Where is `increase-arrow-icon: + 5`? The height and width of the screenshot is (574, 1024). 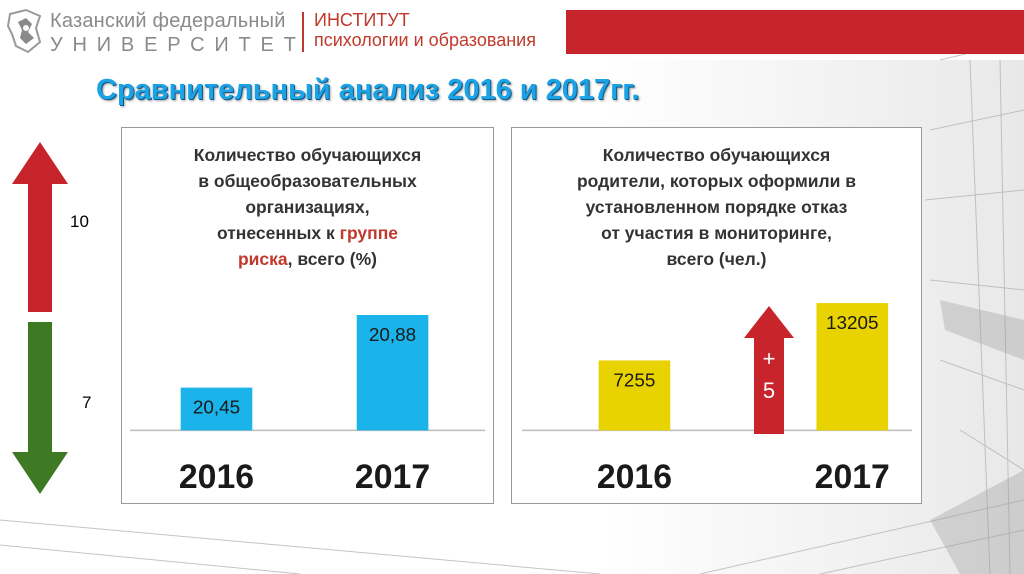
increase-arrow-icon: + 5 is located at coordinates (769, 370).